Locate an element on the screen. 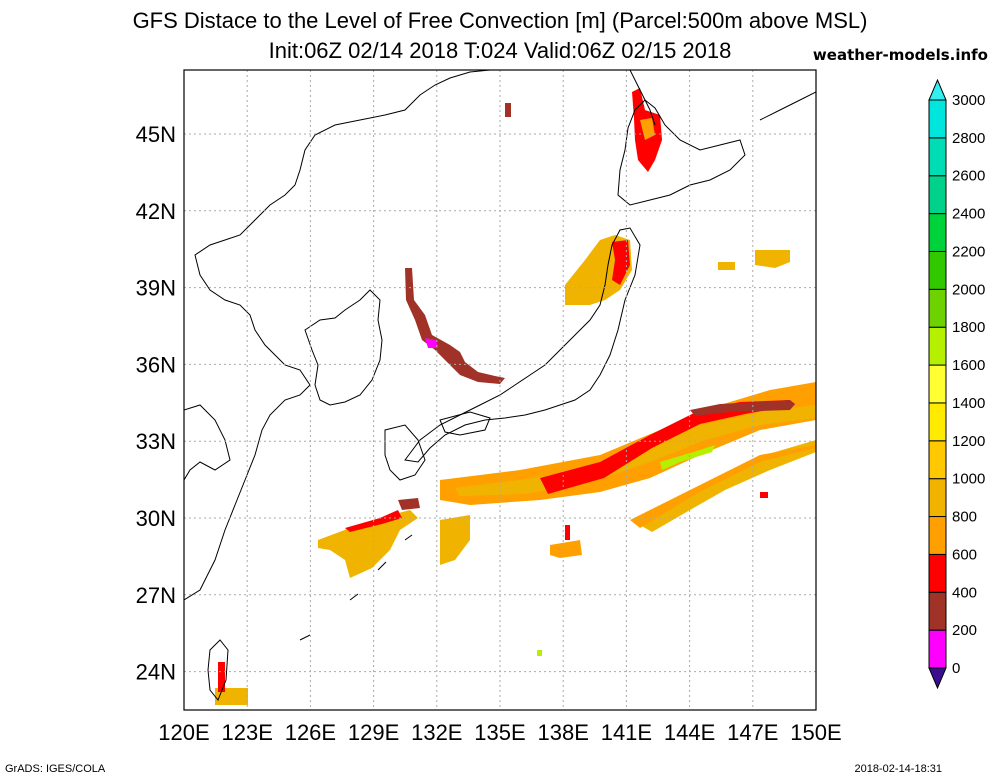 Image resolution: width=1000 pixels, height=779 pixels. field-band-south is located at coordinates (728, 486).